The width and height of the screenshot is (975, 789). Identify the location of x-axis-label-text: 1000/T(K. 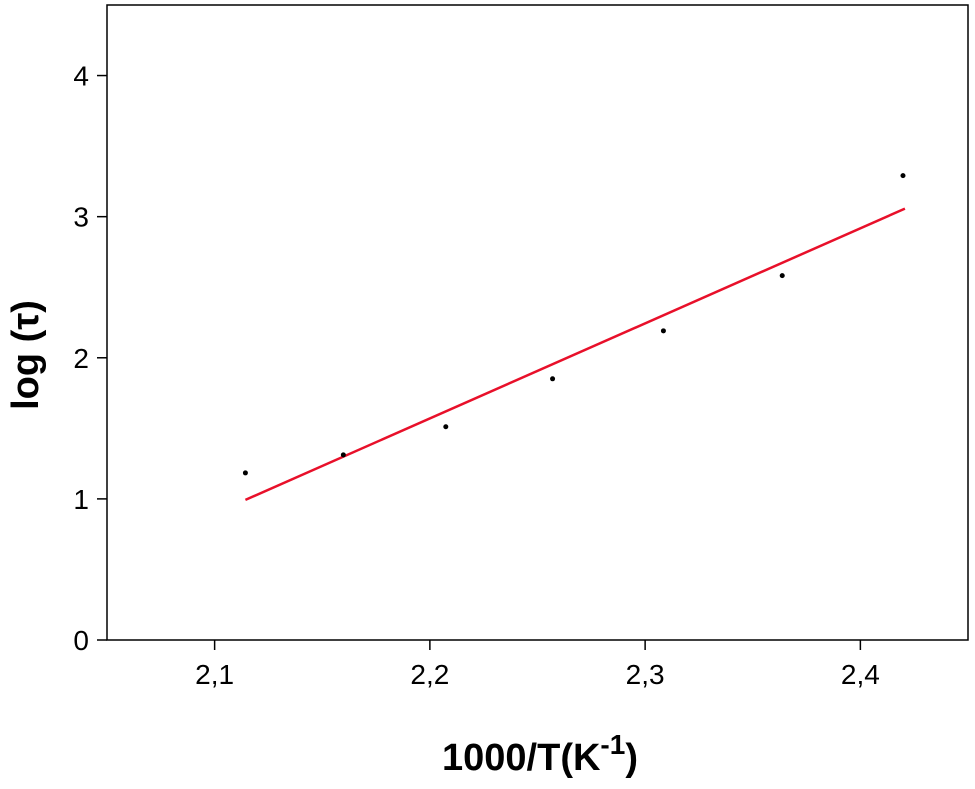
(521, 758).